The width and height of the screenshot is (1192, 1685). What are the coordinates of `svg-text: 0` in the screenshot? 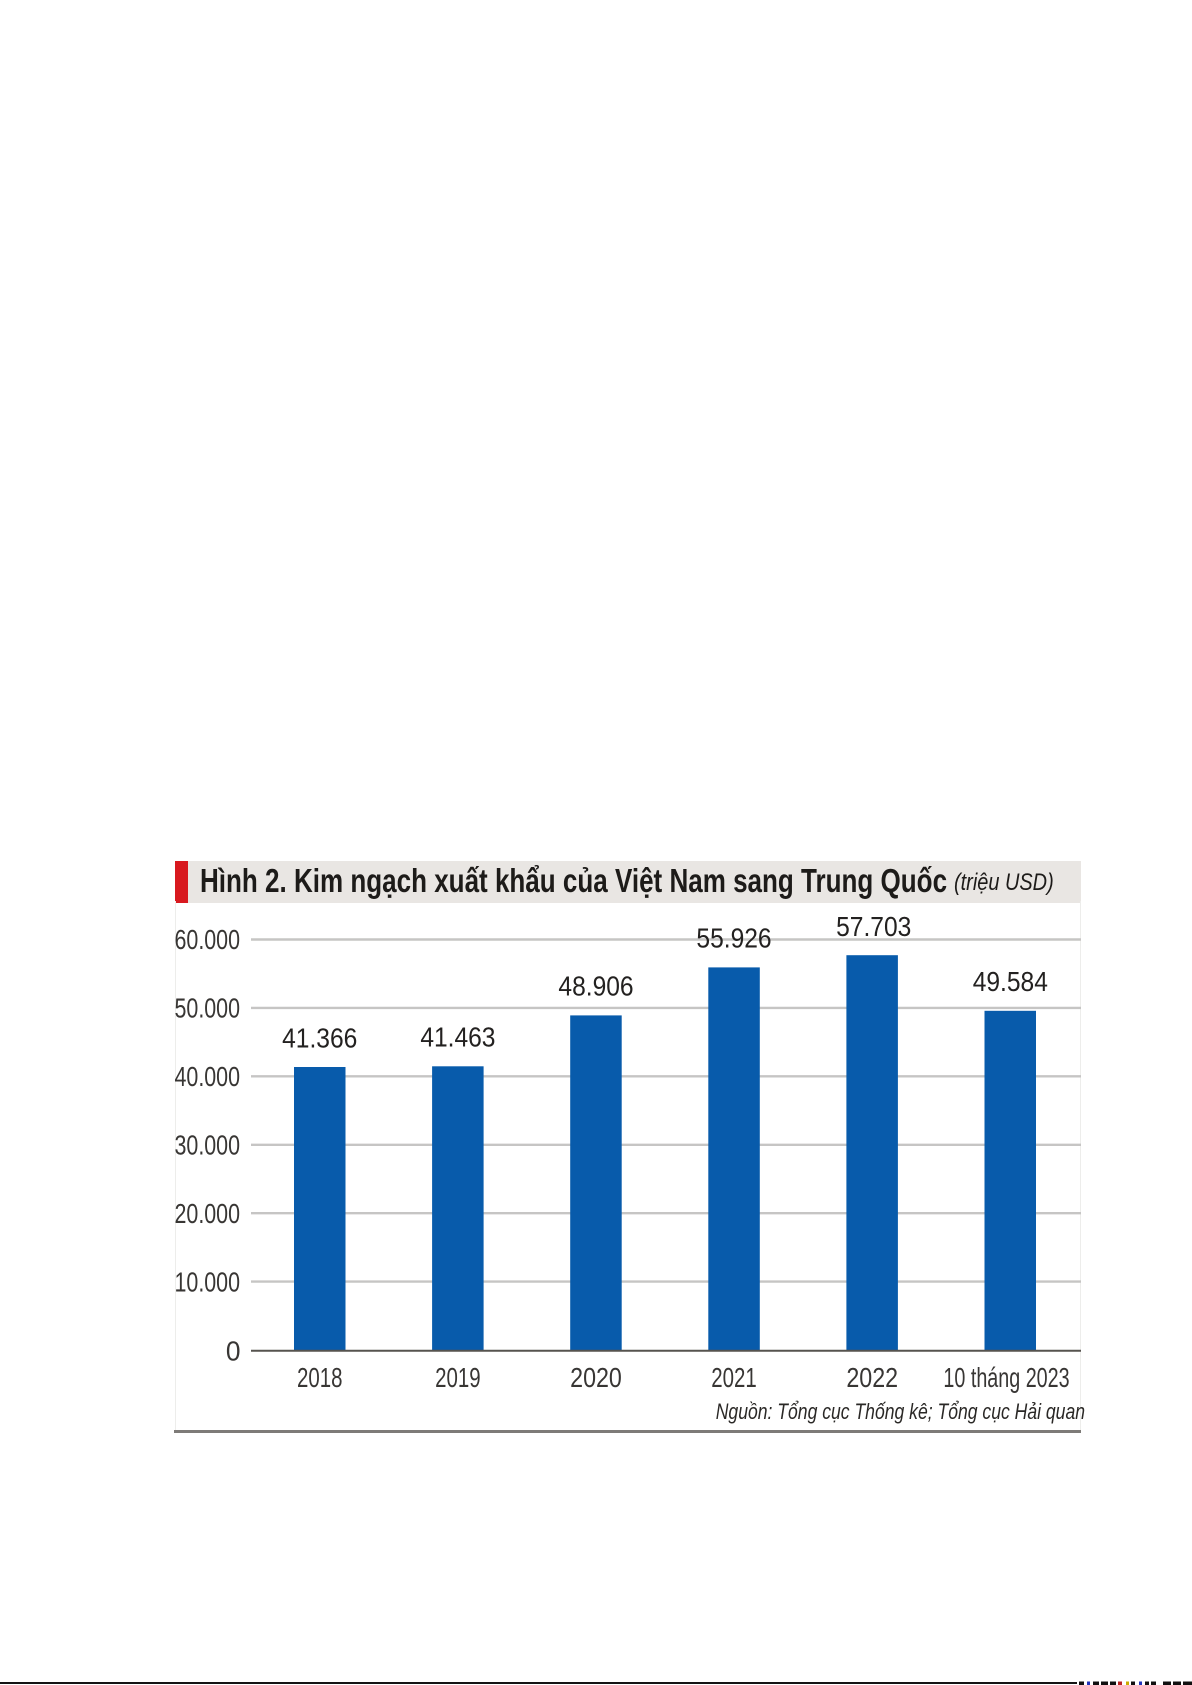 It's located at (233, 1351).